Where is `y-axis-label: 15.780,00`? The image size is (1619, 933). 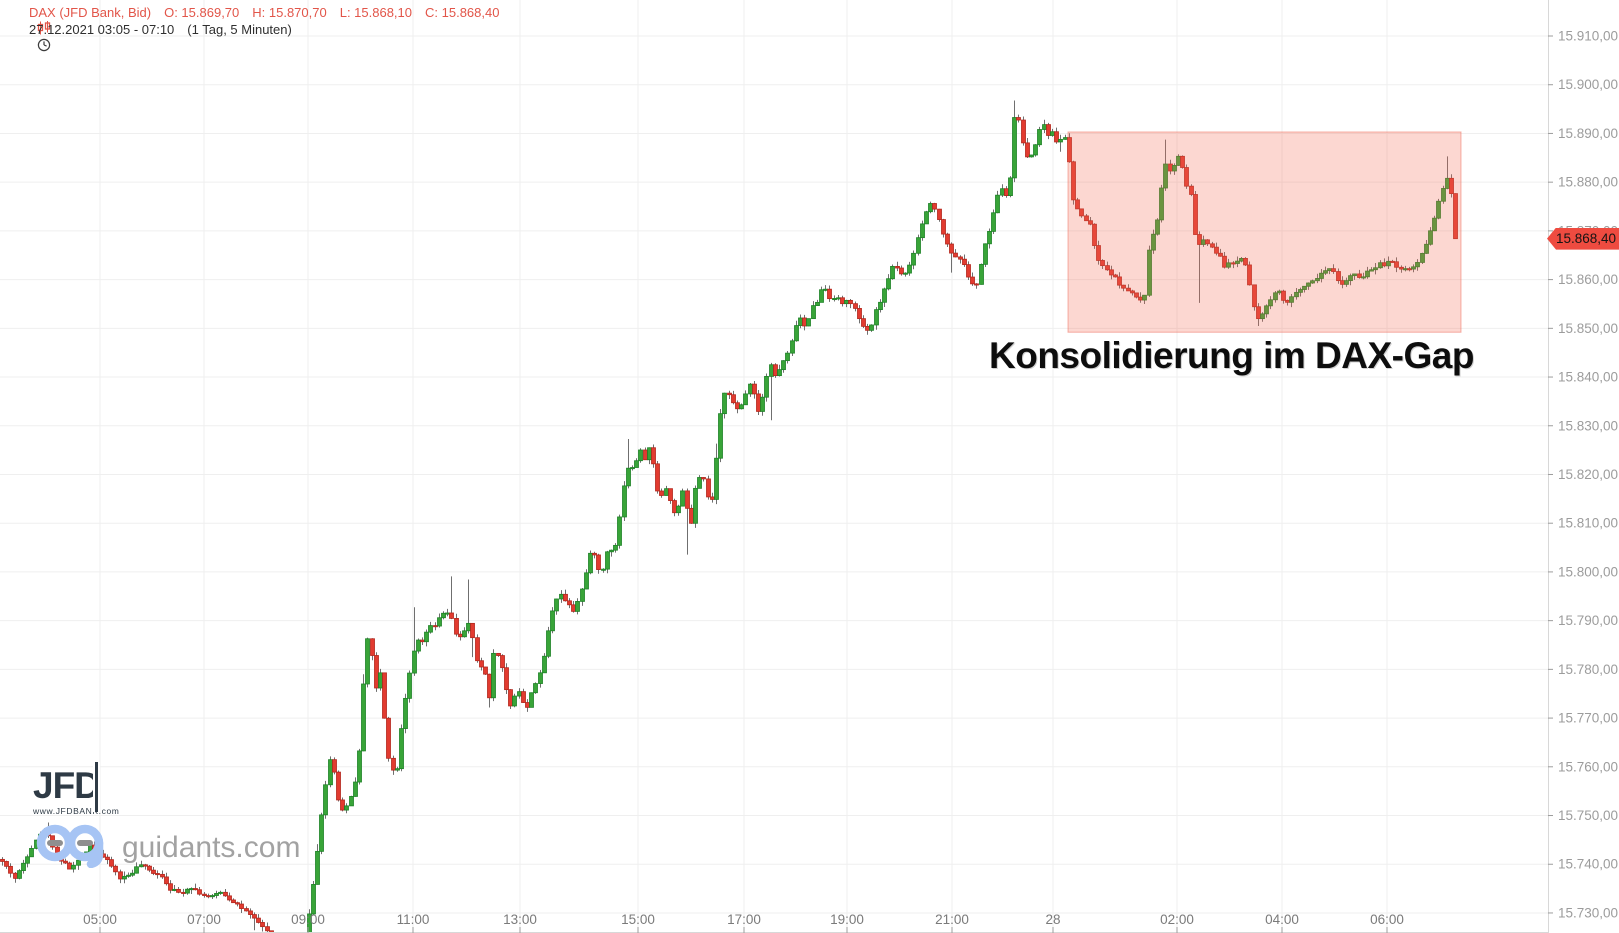
y-axis-label: 15.780,00 is located at coordinates (1588, 669).